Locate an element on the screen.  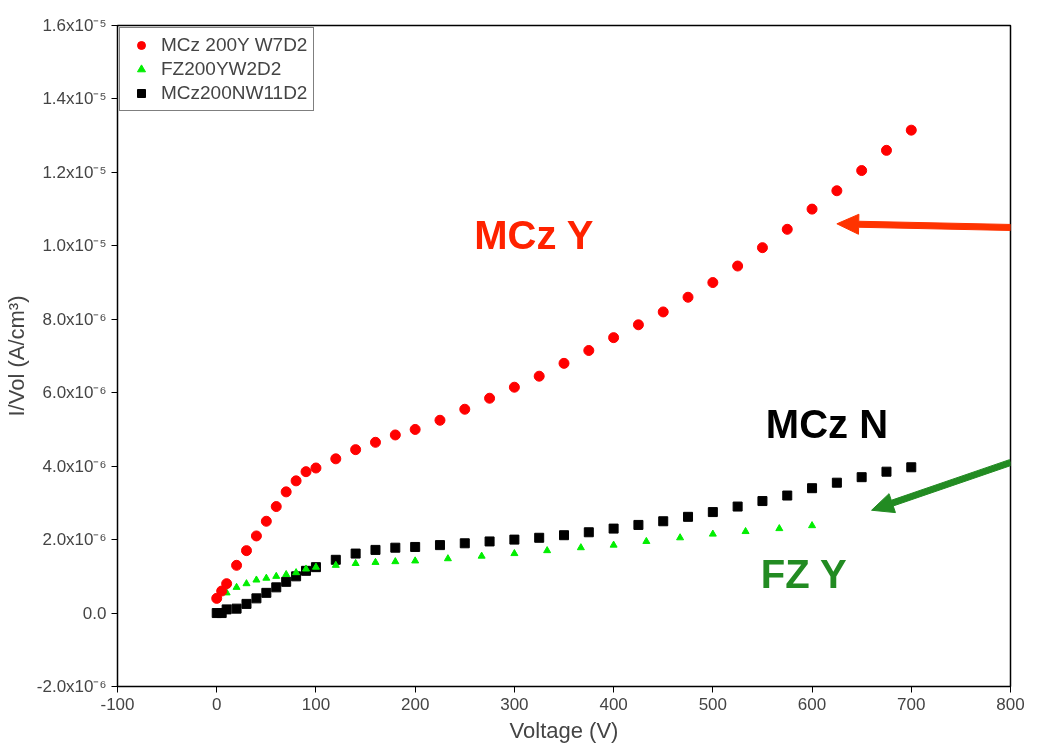
x-tick-label: 200 is located at coordinates (415, 704).